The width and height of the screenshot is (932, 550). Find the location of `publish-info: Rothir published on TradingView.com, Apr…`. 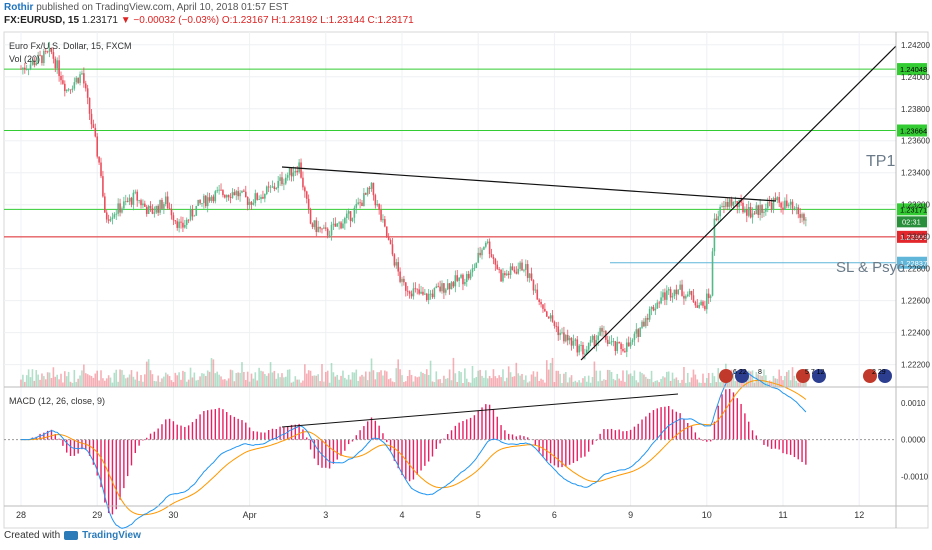

publish-info: Rothir published on TradingView.com, Apr… is located at coordinates (146, 7).